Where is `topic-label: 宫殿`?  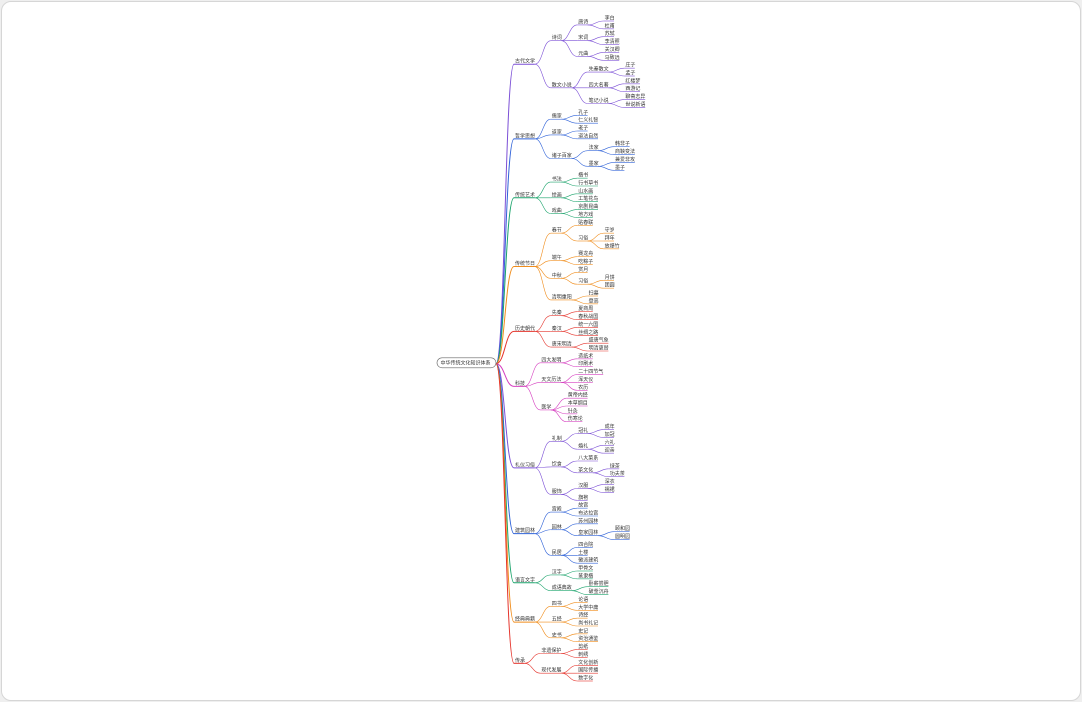
topic-label: 宫殿 is located at coordinates (557, 509).